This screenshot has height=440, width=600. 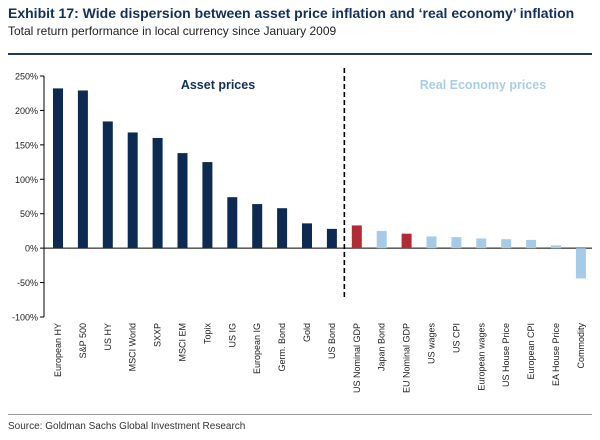 What do you see at coordinates (481, 243) in the screenshot?
I see `bar-european-wages` at bounding box center [481, 243].